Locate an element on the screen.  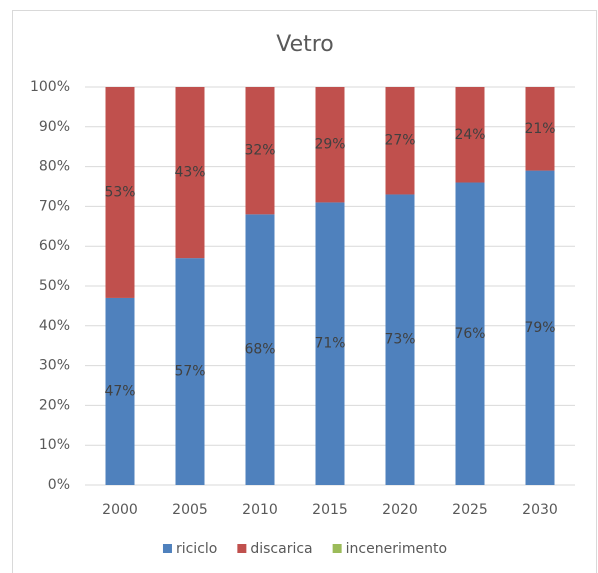
y-tick-label: 90% is located at coordinates (54, 127).